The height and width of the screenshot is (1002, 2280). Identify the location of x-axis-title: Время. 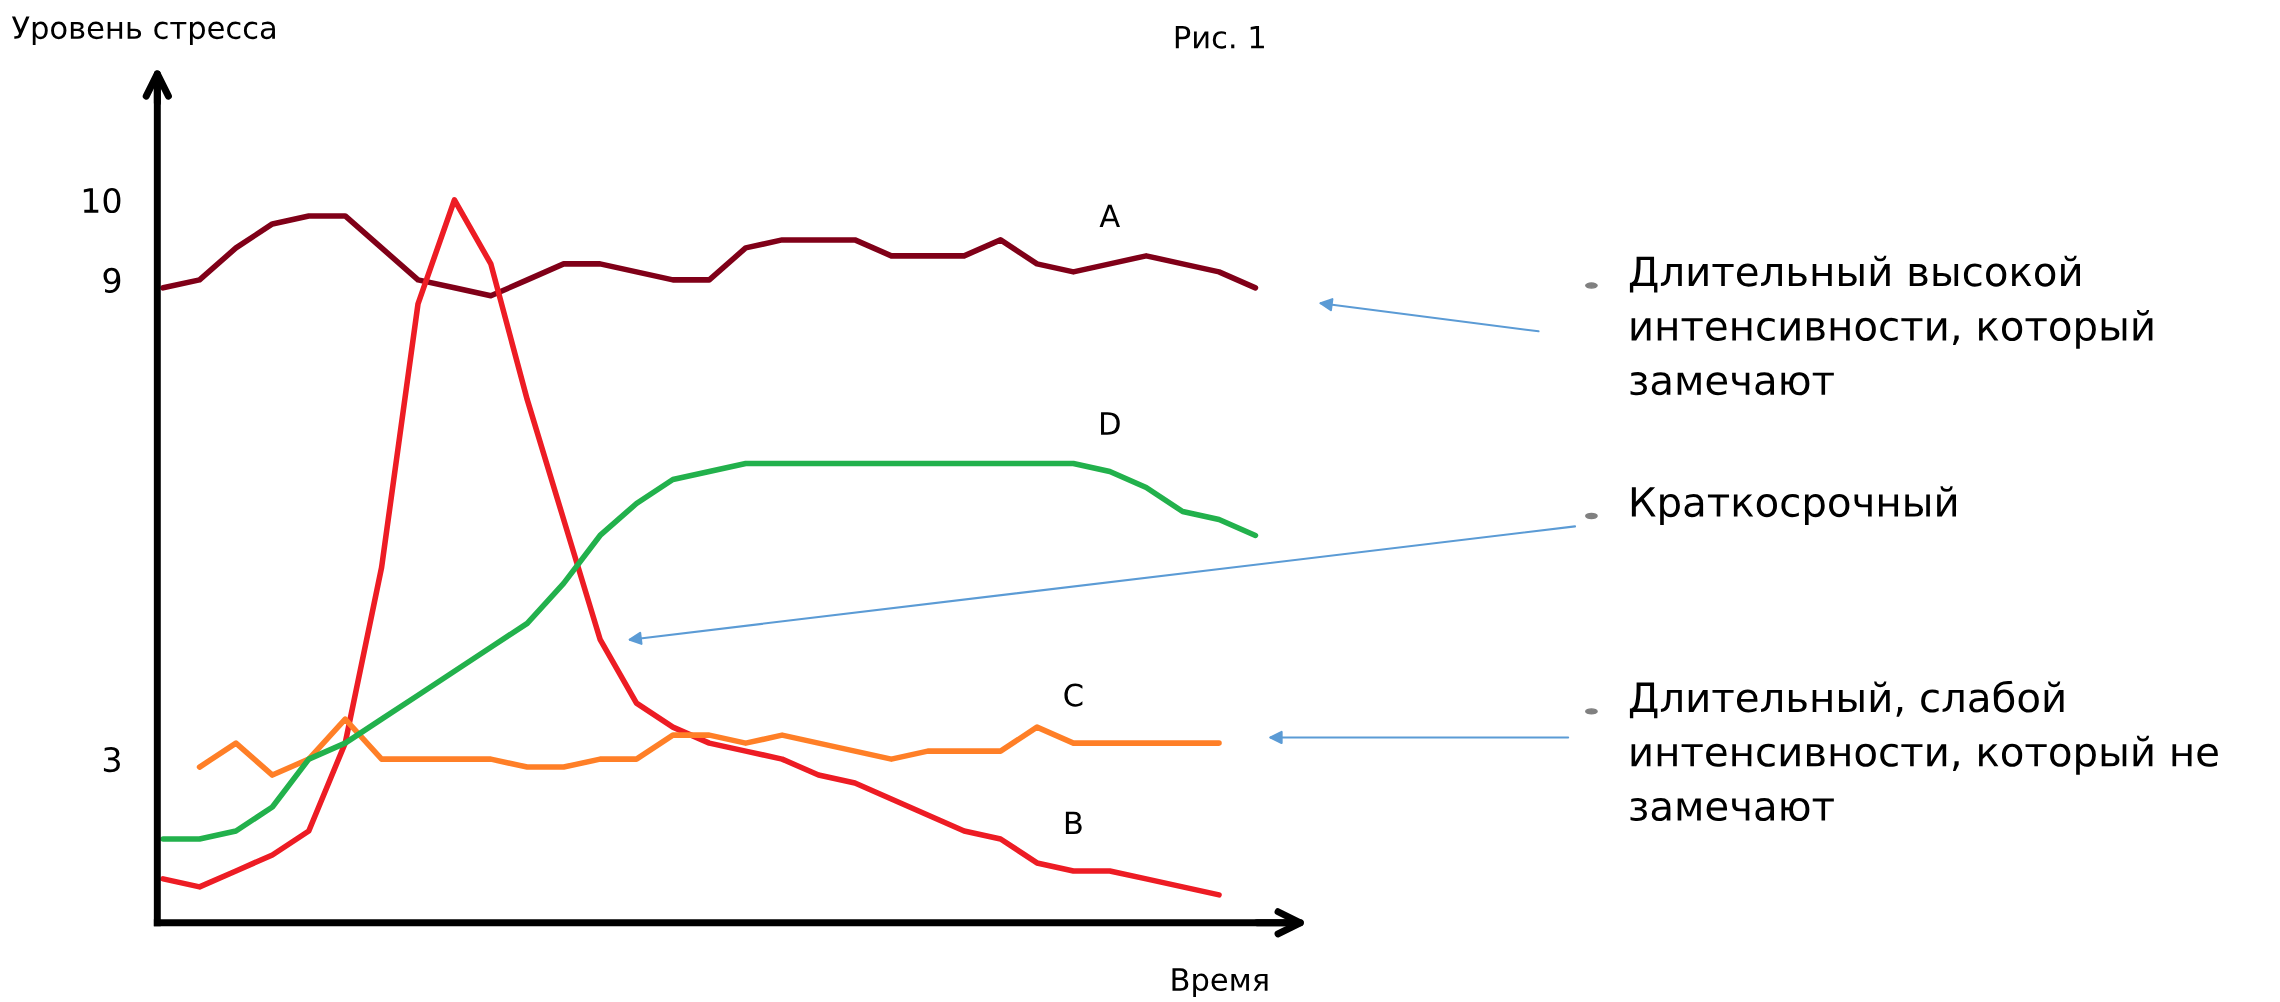
(1220, 982).